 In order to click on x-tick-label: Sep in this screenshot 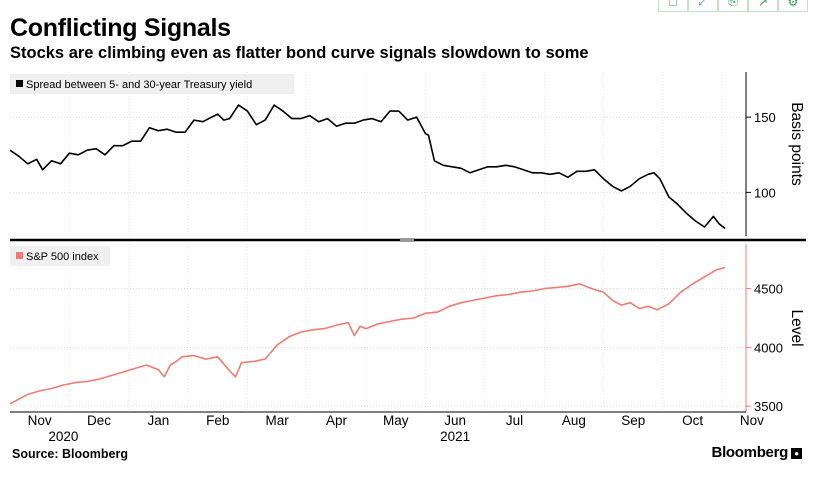, I will do `click(633, 420)`.